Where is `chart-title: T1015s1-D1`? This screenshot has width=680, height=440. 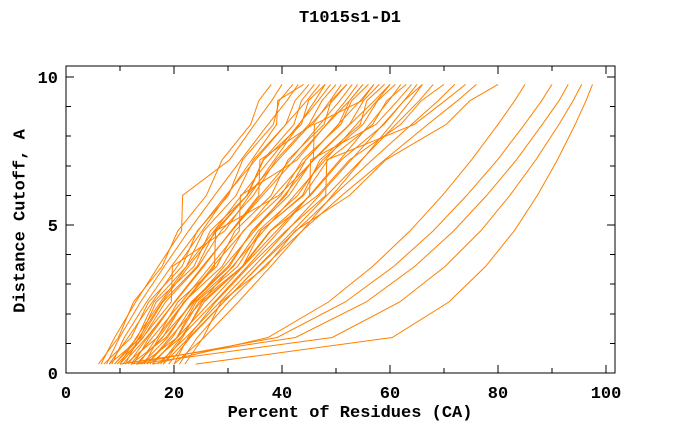 chart-title: T1015s1-D1 is located at coordinates (350, 18).